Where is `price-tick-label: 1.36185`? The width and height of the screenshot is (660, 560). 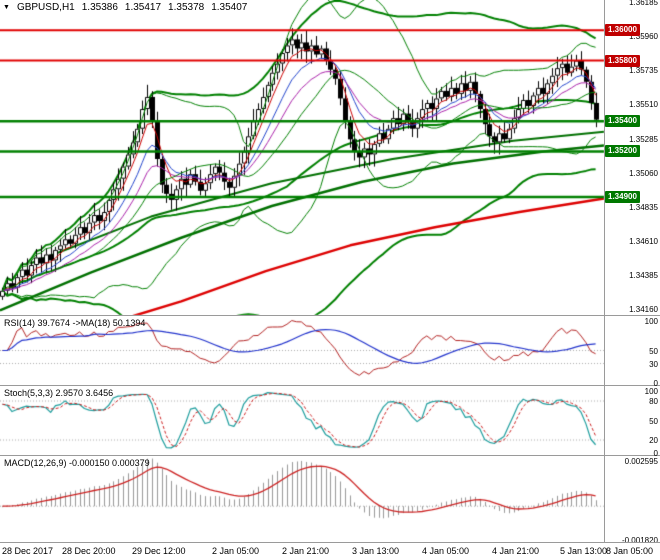 price-tick-label: 1.36185 is located at coordinates (643, 4).